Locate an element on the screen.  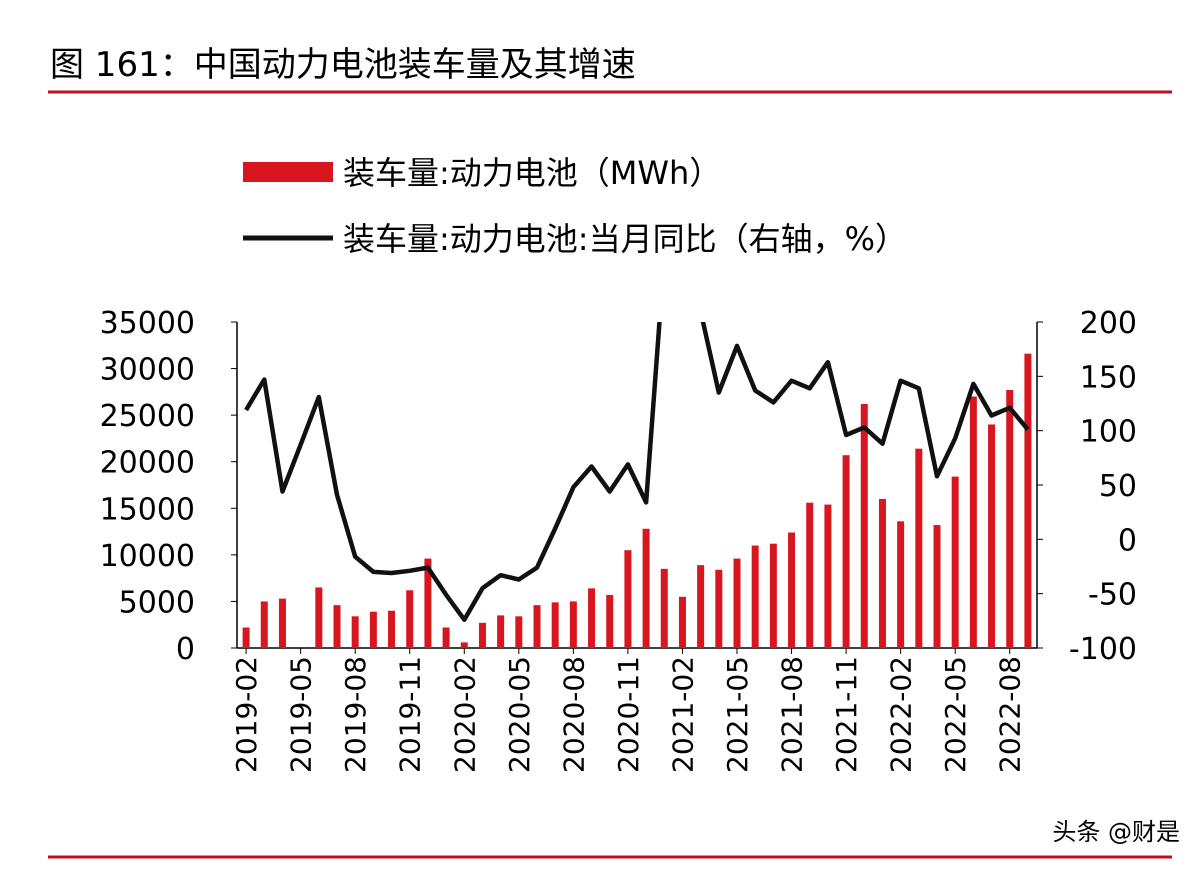
x-tick-label: 2022-02 is located at coordinates (901, 714).